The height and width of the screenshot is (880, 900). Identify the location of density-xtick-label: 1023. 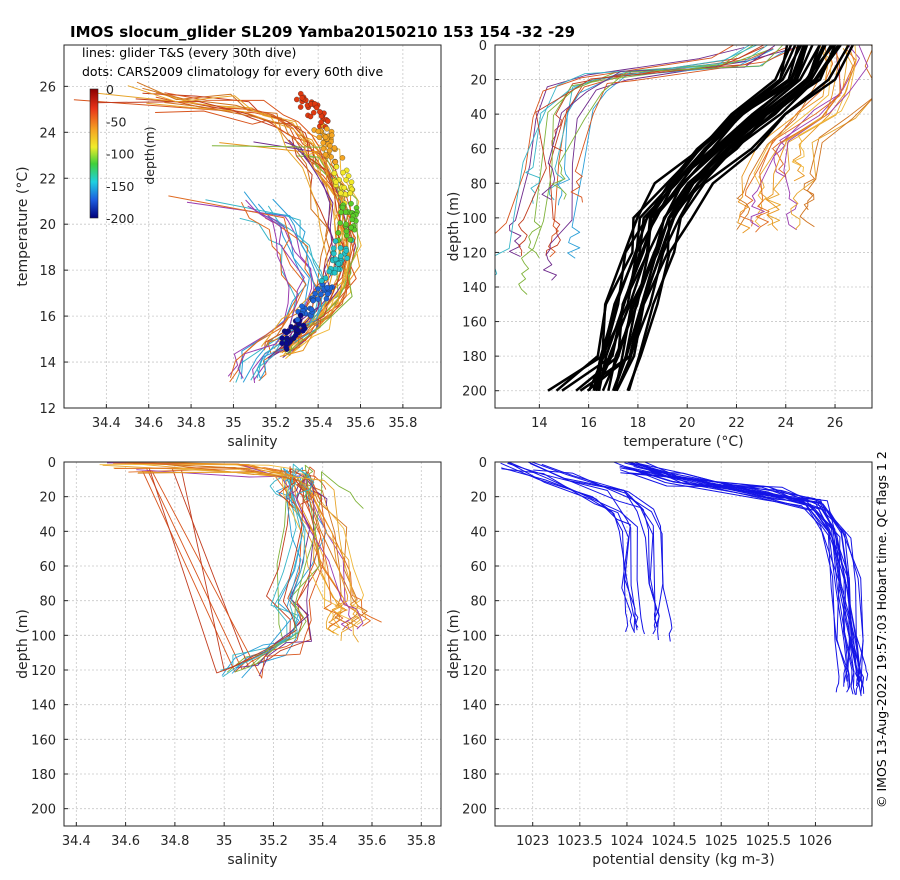
(532, 841).